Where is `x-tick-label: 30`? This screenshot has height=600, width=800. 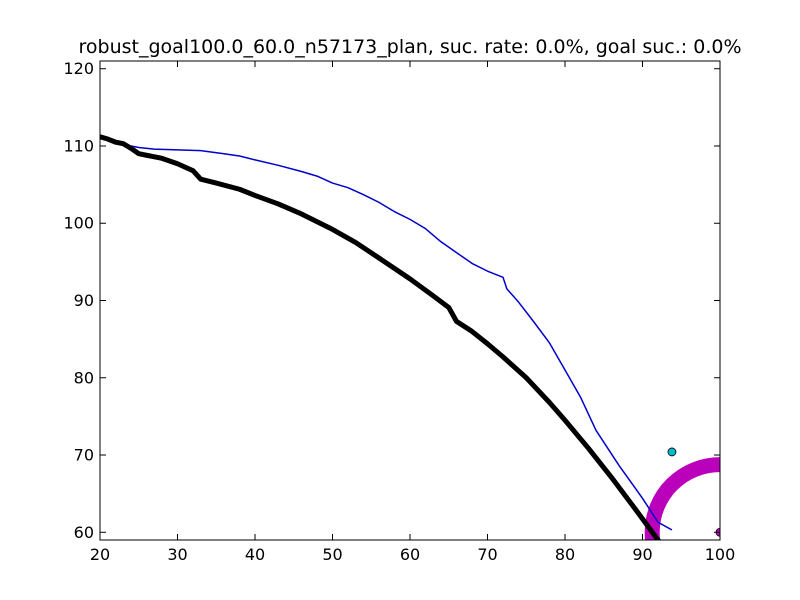
x-tick-label: 30 is located at coordinates (177, 554).